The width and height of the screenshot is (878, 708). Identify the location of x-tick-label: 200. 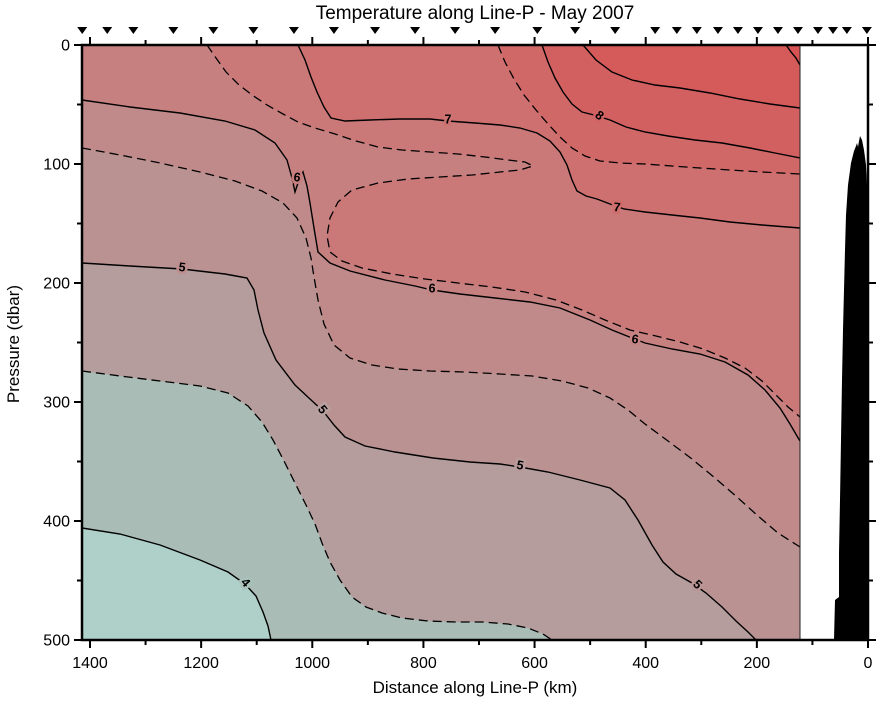
(757, 663).